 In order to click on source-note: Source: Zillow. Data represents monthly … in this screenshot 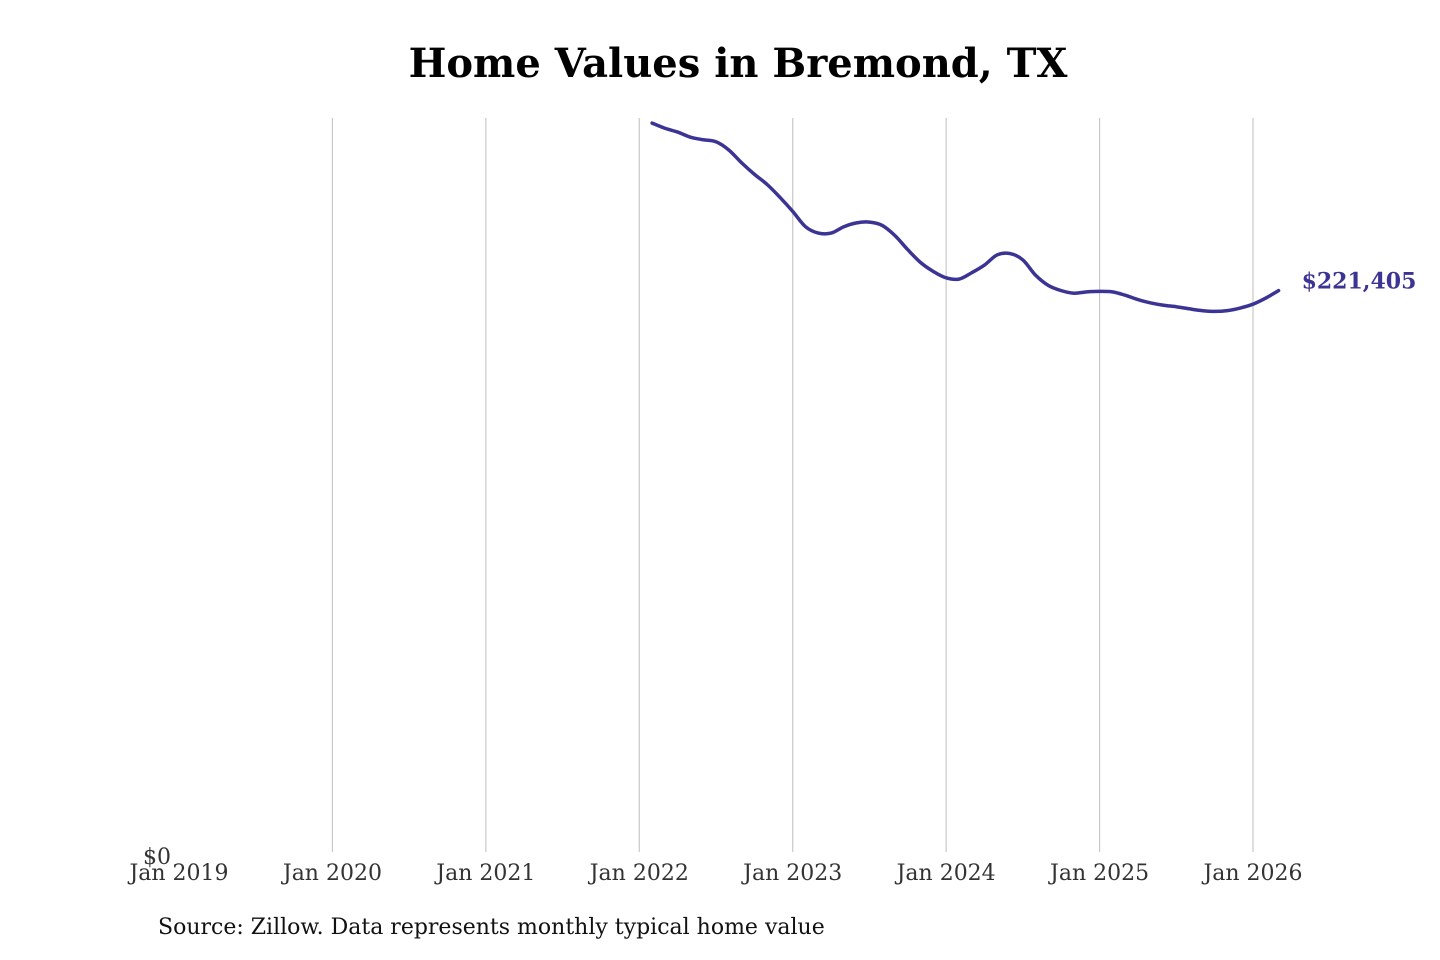, I will do `click(491, 927)`.